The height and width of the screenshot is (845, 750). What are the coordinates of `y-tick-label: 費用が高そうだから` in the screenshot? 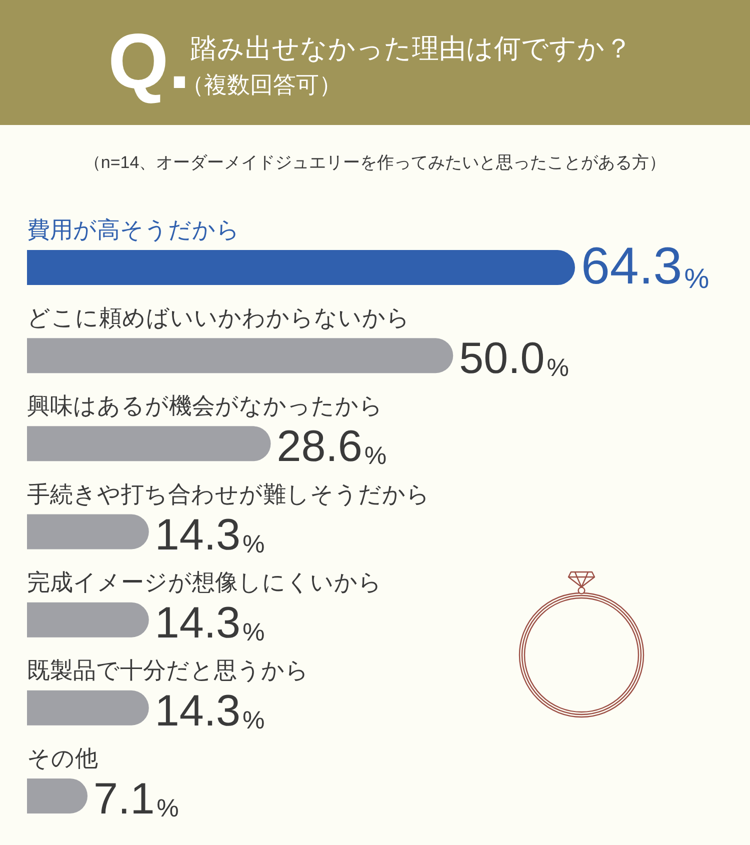 It's located at (133, 229).